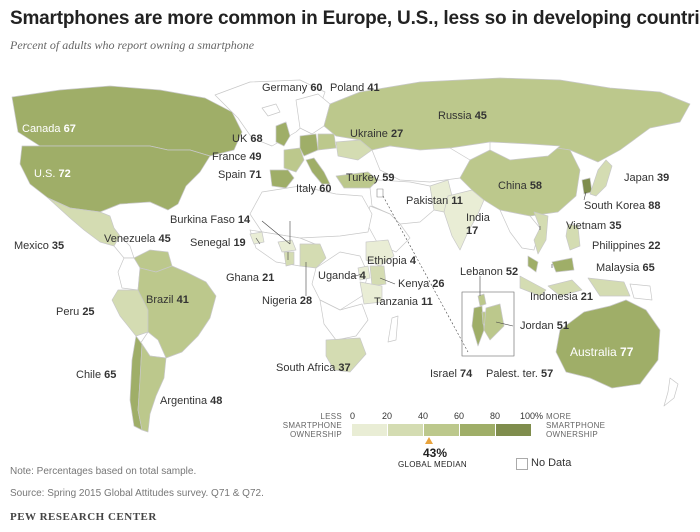 Image resolution: width=700 pixels, height=532 pixels. Describe the element at coordinates (380, 253) in the screenshot. I see `ethiopia-shape` at that location.